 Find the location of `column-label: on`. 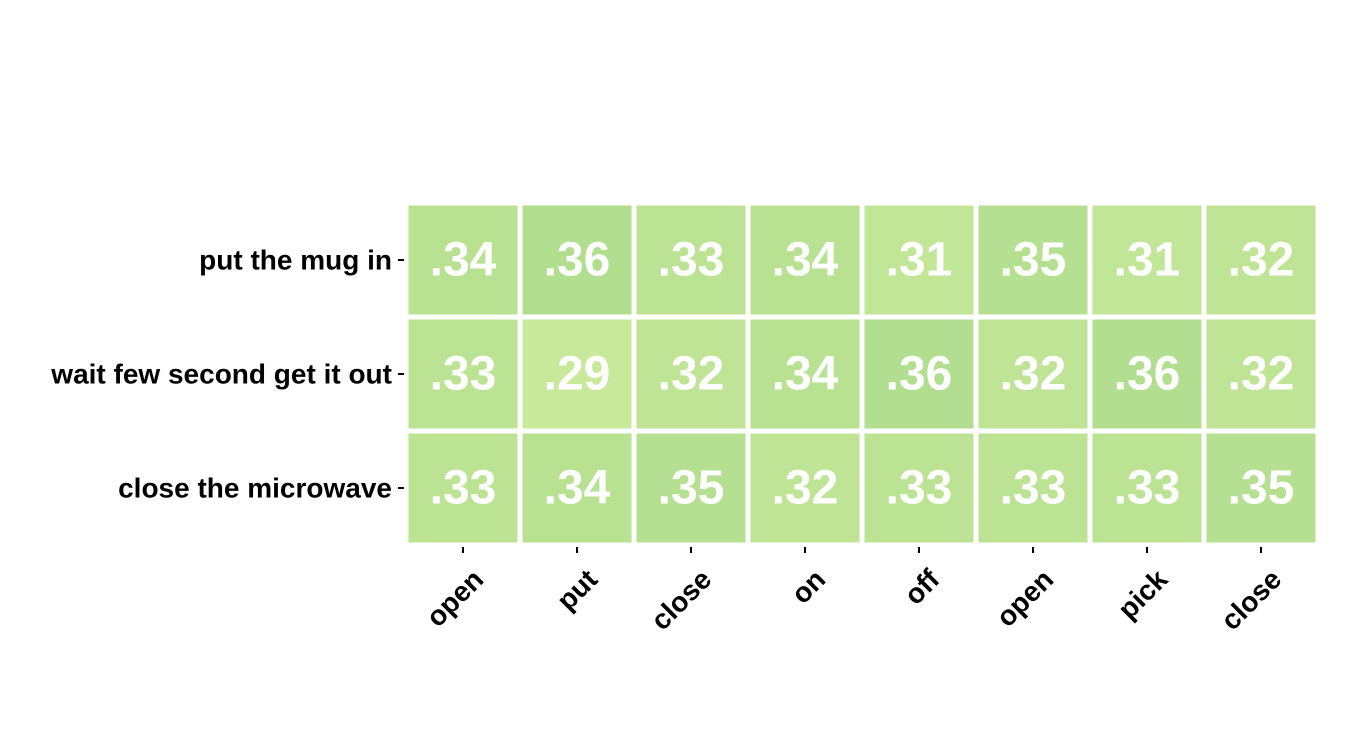

column-label: on is located at coordinates (808, 586).